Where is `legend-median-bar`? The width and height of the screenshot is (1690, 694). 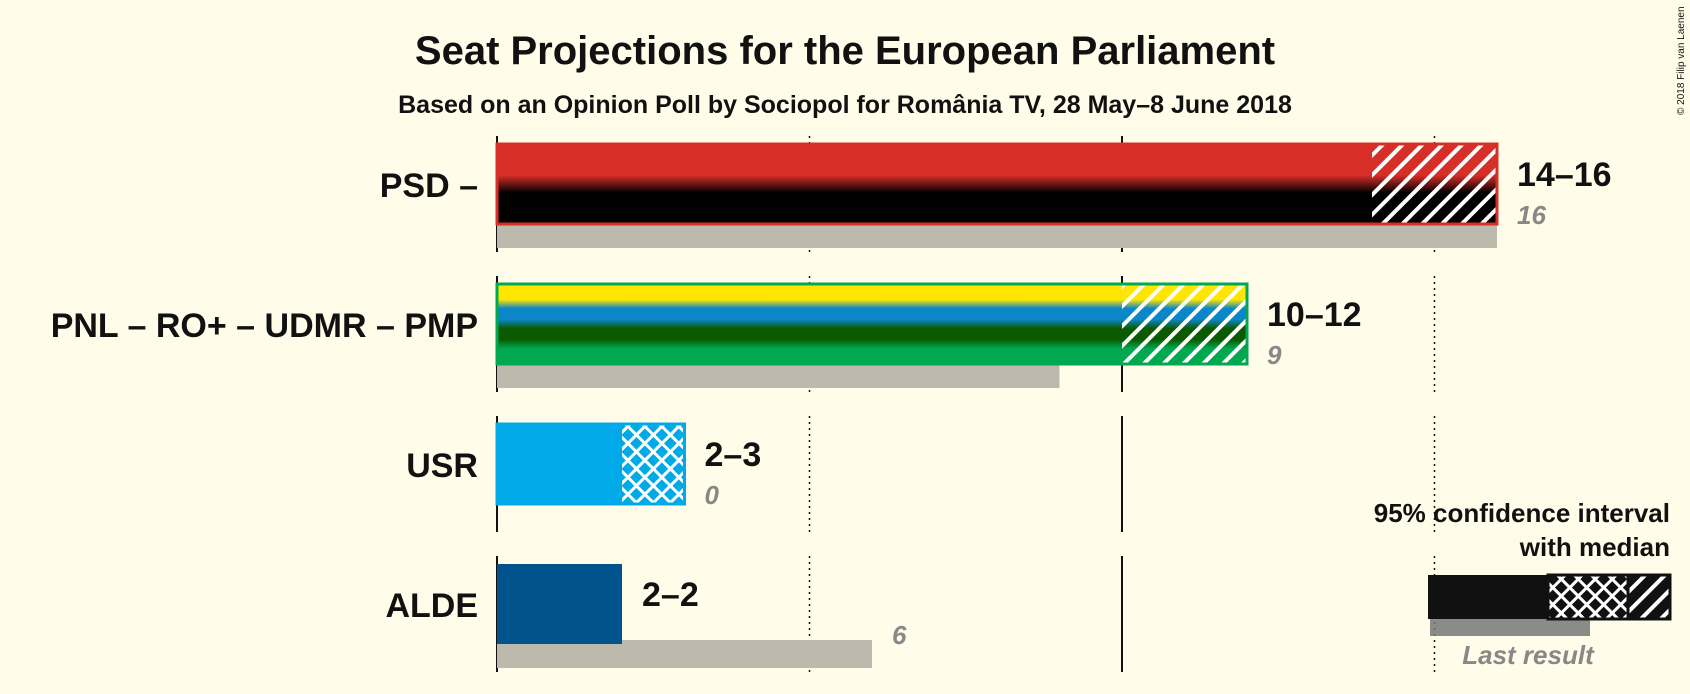 legend-median-bar is located at coordinates (1488, 597).